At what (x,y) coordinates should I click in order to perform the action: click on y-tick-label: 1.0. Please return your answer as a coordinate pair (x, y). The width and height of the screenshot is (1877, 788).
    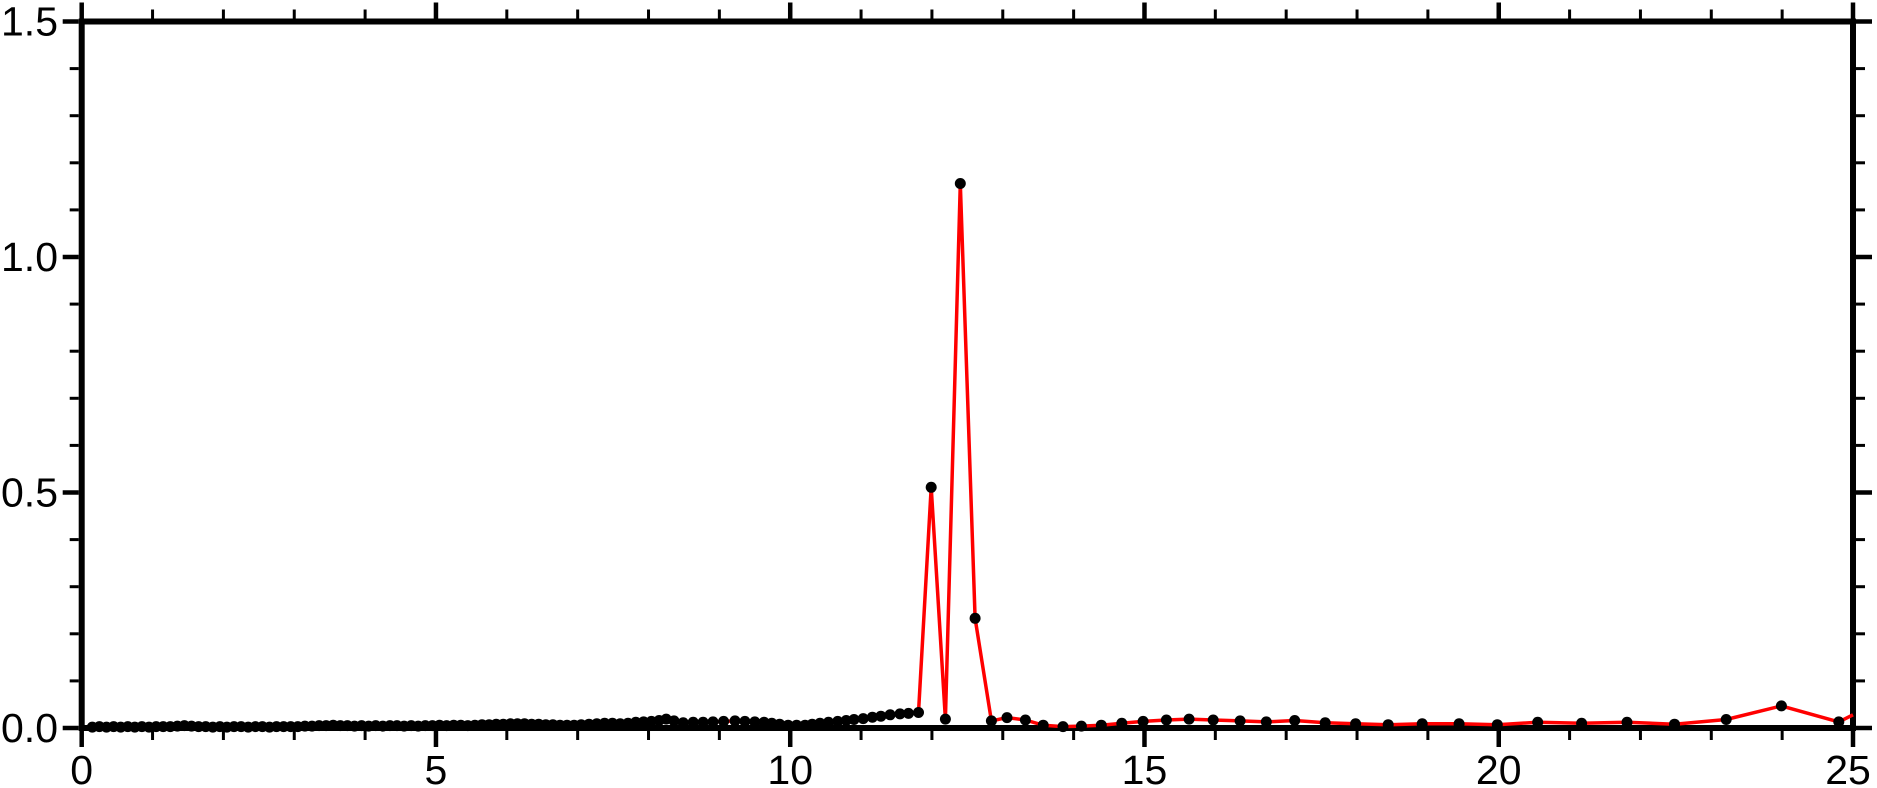
    Looking at the image, I should click on (29, 257).